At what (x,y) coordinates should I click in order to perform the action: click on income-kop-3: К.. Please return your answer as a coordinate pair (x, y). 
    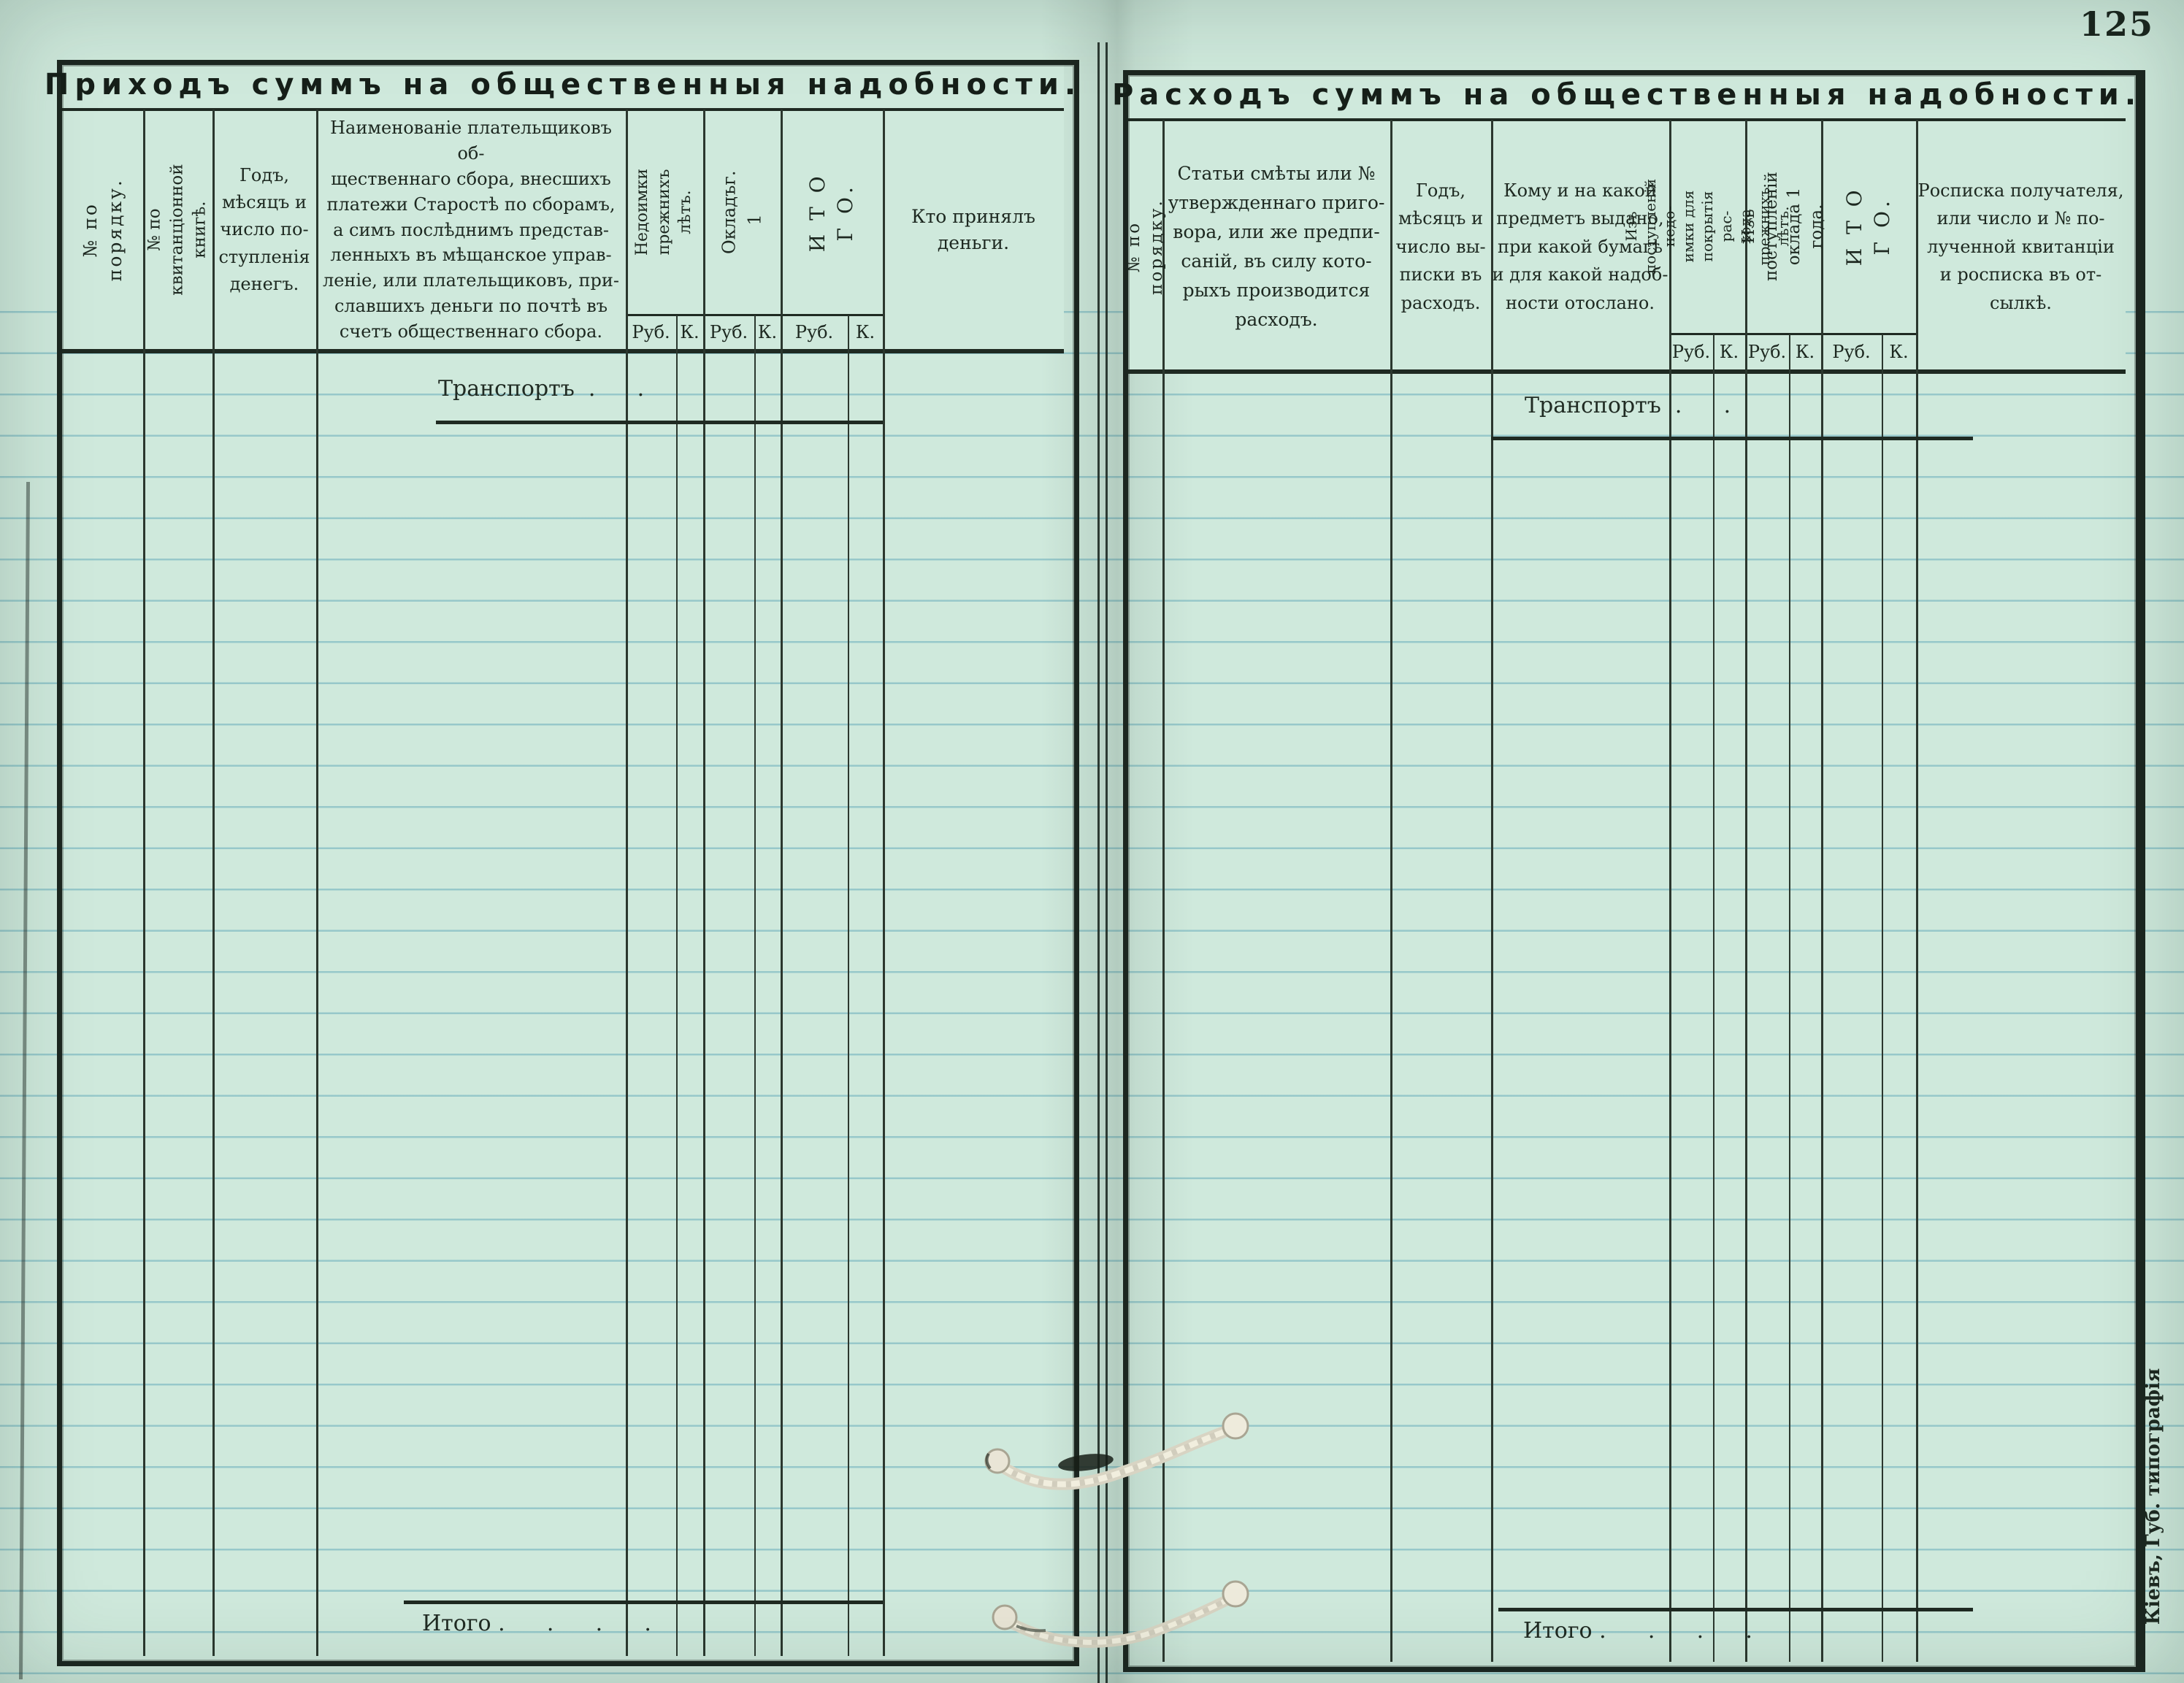
    Looking at the image, I should click on (865, 331).